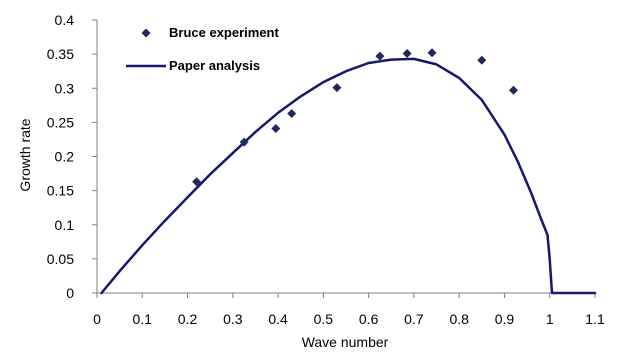 Image resolution: width=618 pixels, height=352 pixels. I want to click on x-tick-label: 0.7, so click(414, 319).